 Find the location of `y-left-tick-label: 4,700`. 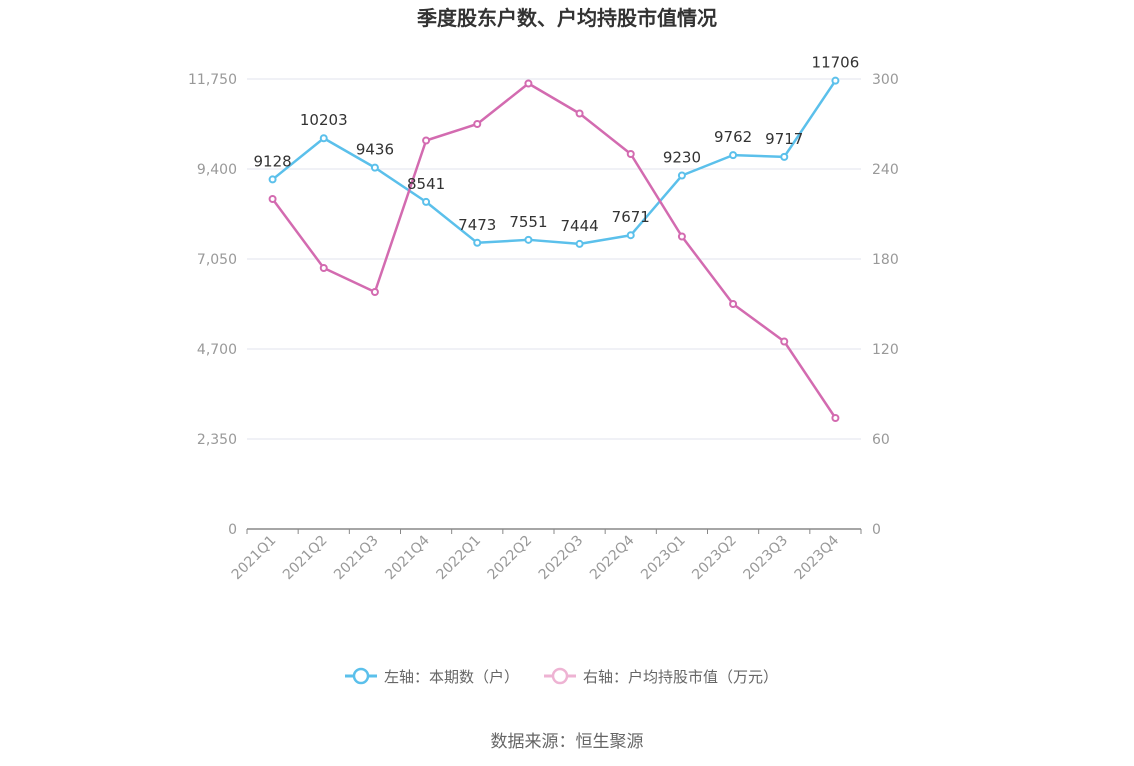

y-left-tick-label: 4,700 is located at coordinates (217, 350).